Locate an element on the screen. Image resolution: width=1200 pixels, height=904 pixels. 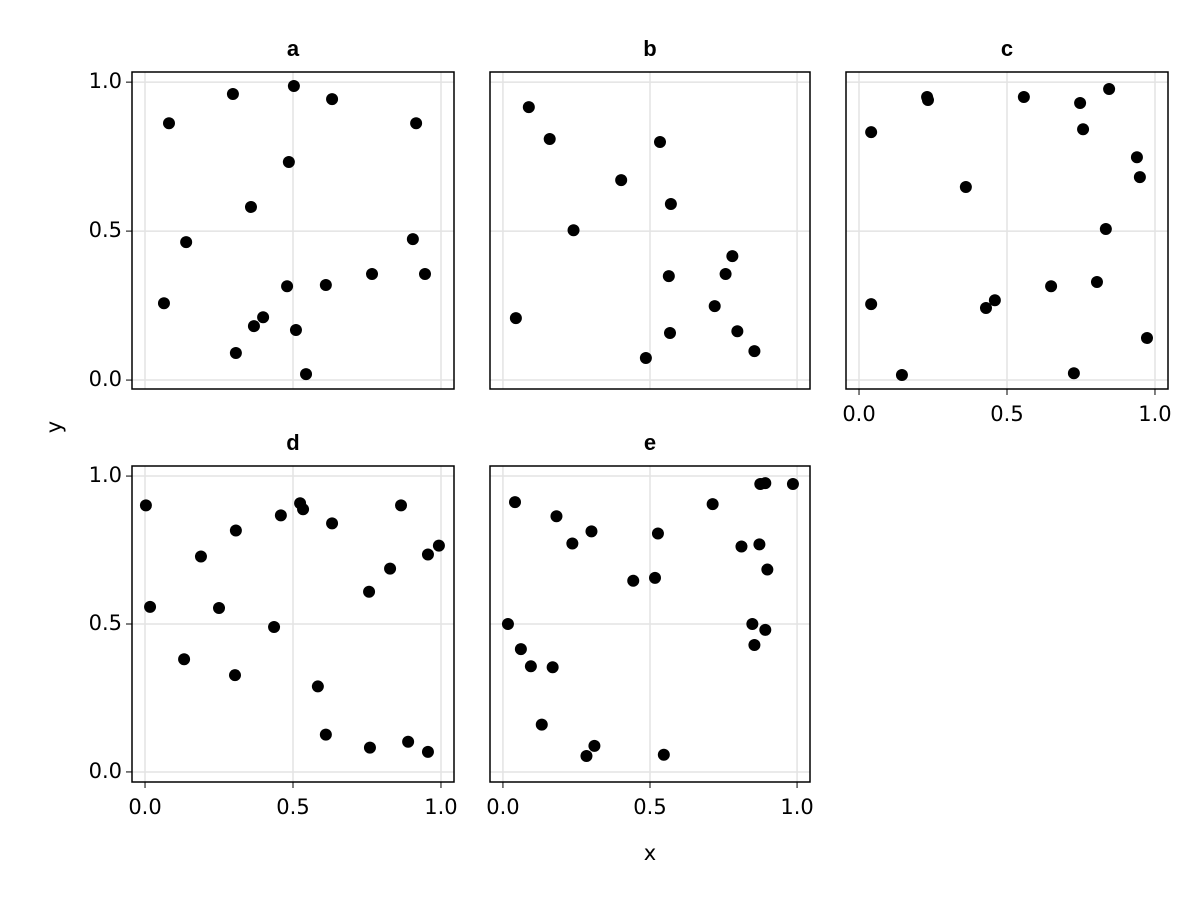
x-axis-label: x is located at coordinates (650, 853).